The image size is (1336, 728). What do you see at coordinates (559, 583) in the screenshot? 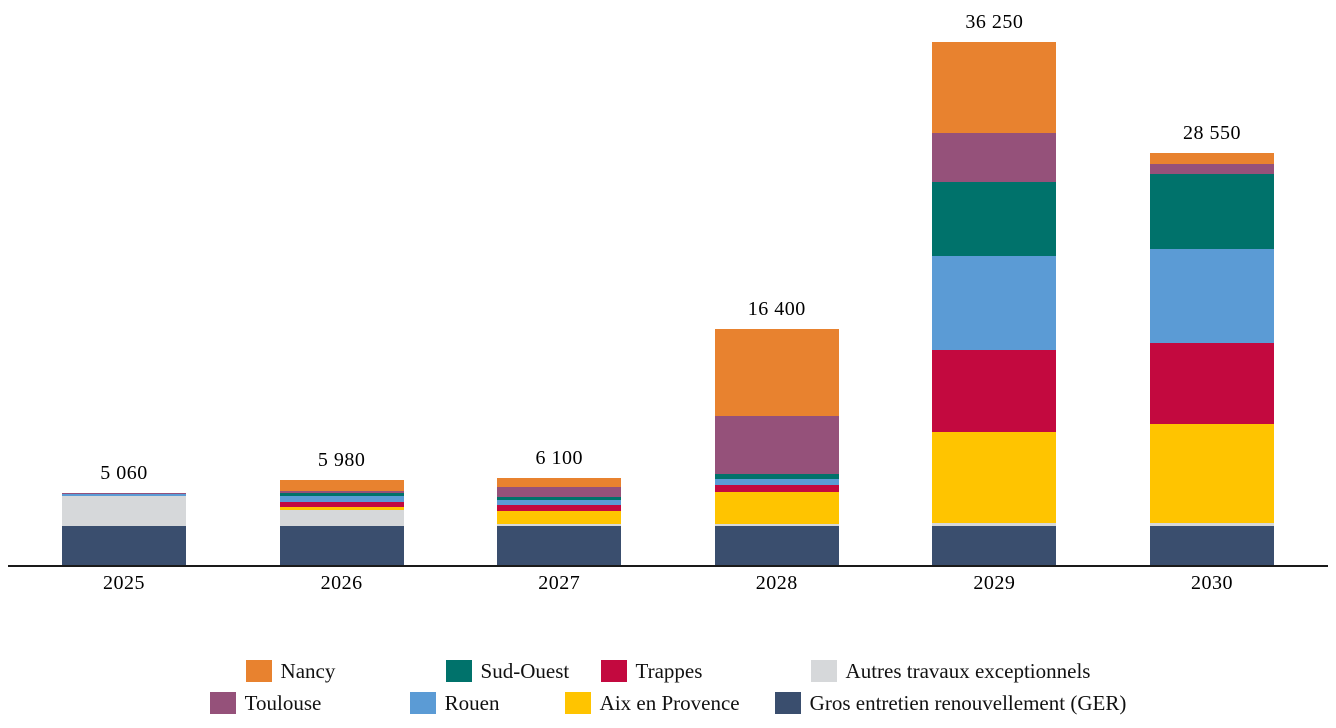
I see `x-tick-label: 2027` at bounding box center [559, 583].